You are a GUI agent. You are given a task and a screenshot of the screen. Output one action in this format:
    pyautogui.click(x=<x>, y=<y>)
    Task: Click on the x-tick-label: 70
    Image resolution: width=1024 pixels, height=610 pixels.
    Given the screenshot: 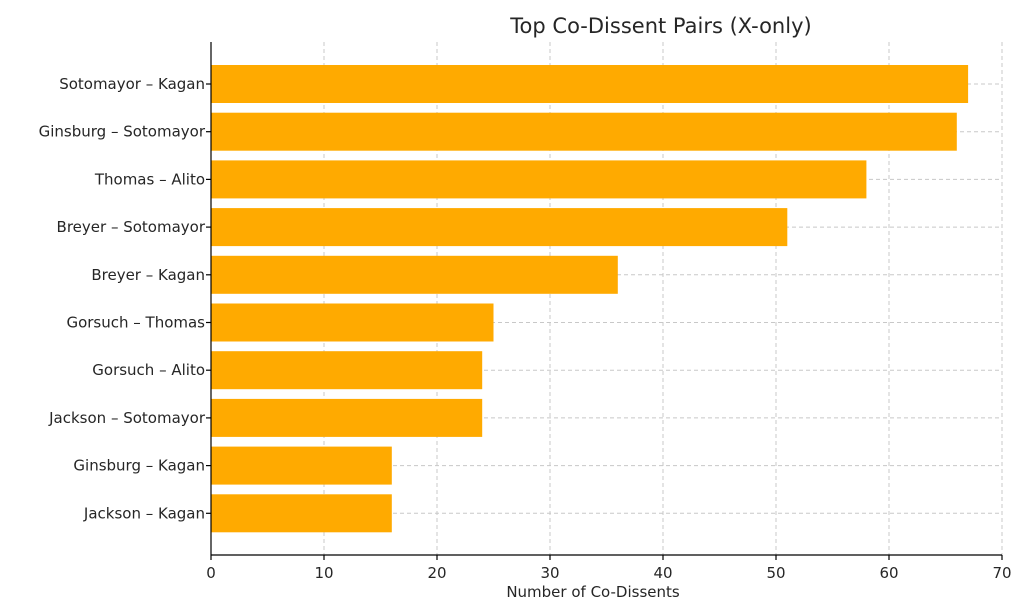 What is the action you would take?
    pyautogui.click(x=1001, y=573)
    